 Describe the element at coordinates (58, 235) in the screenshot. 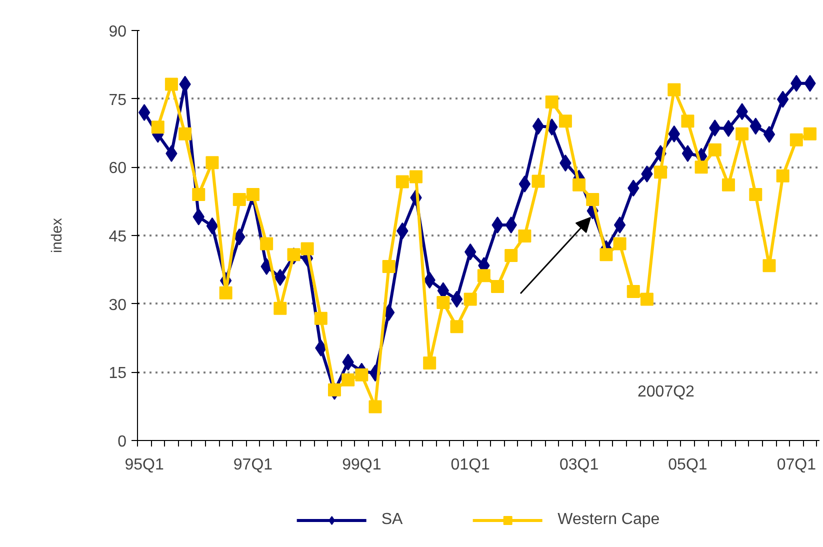

I see `y-axis-title: index` at that location.